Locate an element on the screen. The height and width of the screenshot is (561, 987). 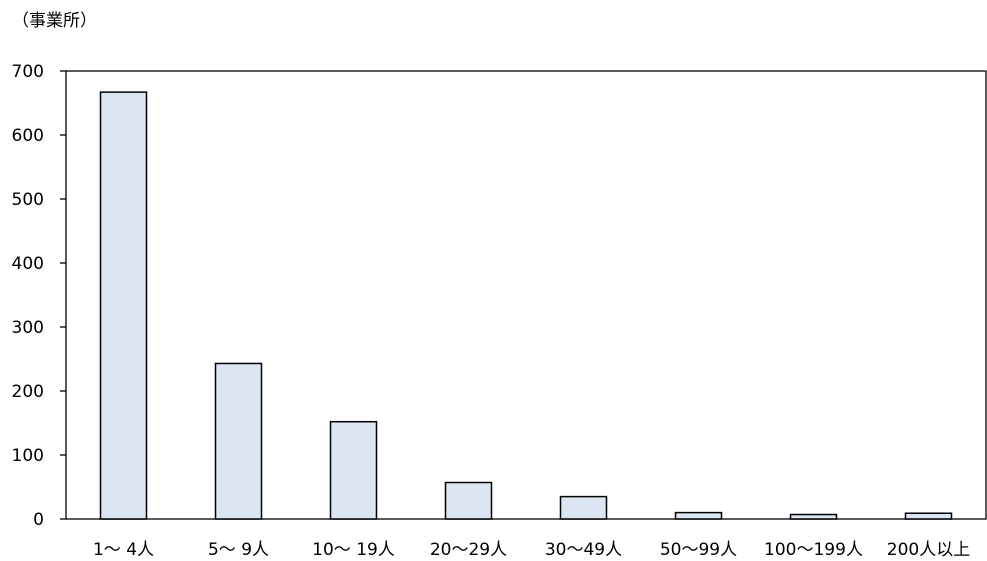
x-tick-label: 30～49人 is located at coordinates (583, 550).